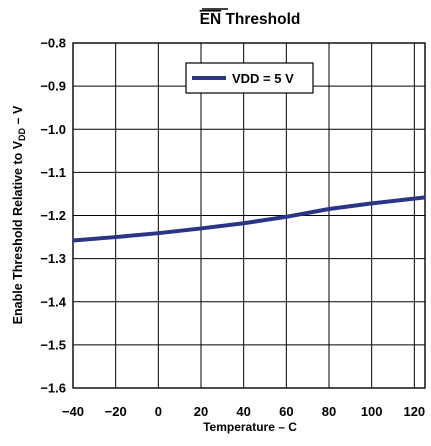 This screenshot has width=431, height=446. I want to click on x-tick-label: 120, so click(414, 411).